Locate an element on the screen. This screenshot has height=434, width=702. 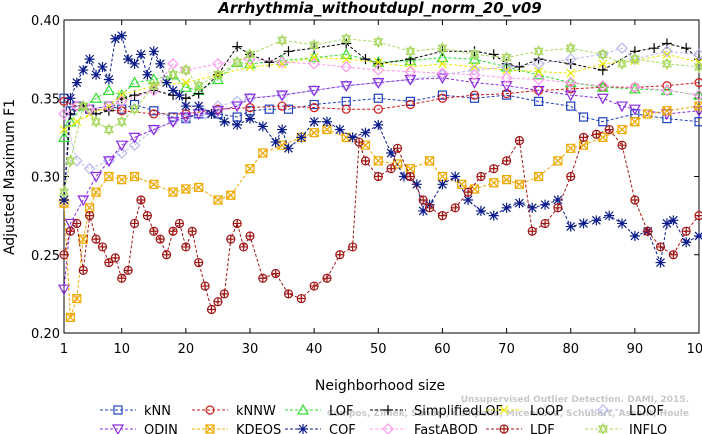
chart-title: Arrhythmia_withoutdupl_norm_20_v09 is located at coordinates (379, 8).